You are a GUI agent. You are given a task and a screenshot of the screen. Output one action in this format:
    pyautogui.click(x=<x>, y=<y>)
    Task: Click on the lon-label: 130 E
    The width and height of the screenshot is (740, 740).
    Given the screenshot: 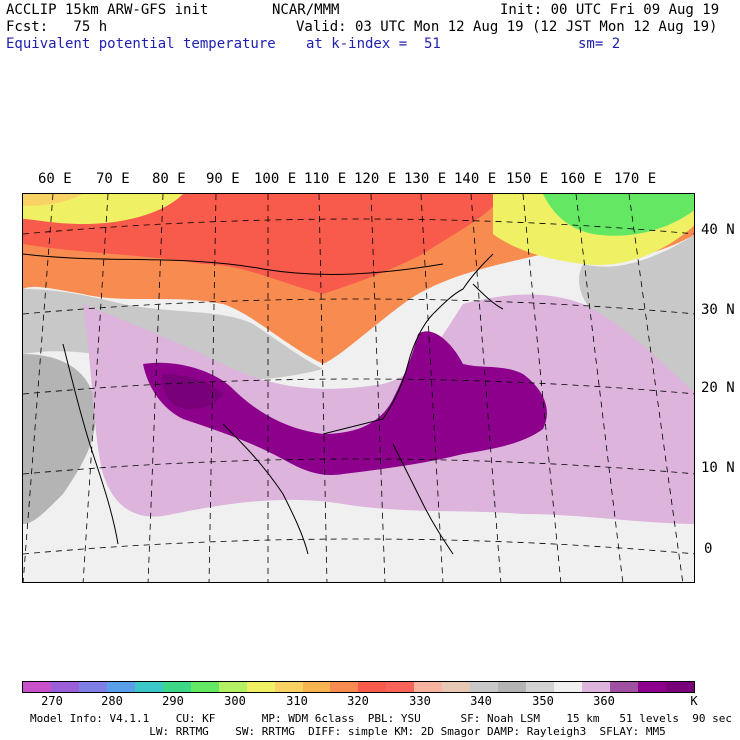 What is the action you would take?
    pyautogui.click(x=425, y=179)
    